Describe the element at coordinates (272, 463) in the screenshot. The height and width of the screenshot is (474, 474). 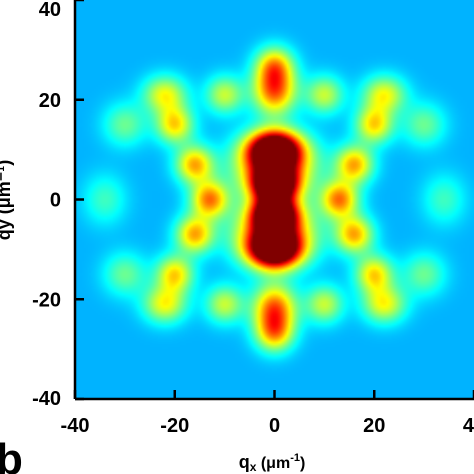
I see `x-axis-label: qx (μm-1)` at that location.